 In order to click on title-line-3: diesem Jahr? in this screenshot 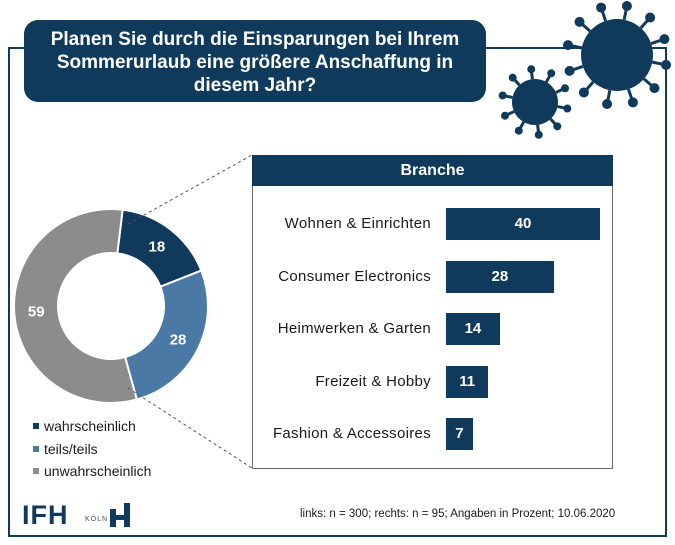, I will do `click(255, 85)`.